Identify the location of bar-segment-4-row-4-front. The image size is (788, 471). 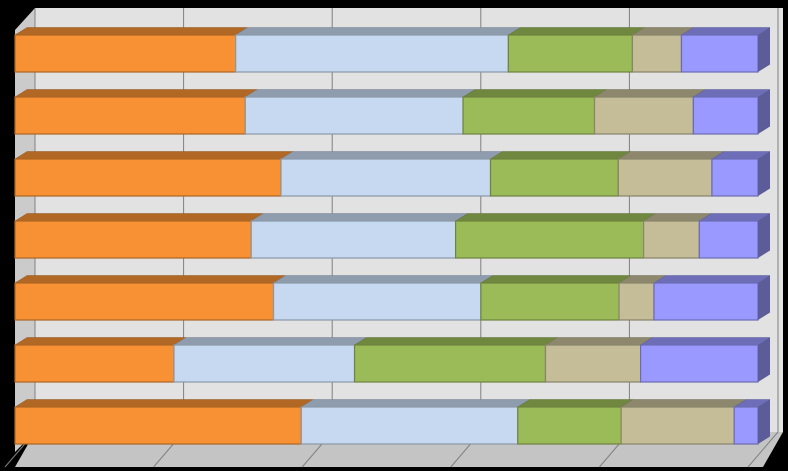
(671, 239).